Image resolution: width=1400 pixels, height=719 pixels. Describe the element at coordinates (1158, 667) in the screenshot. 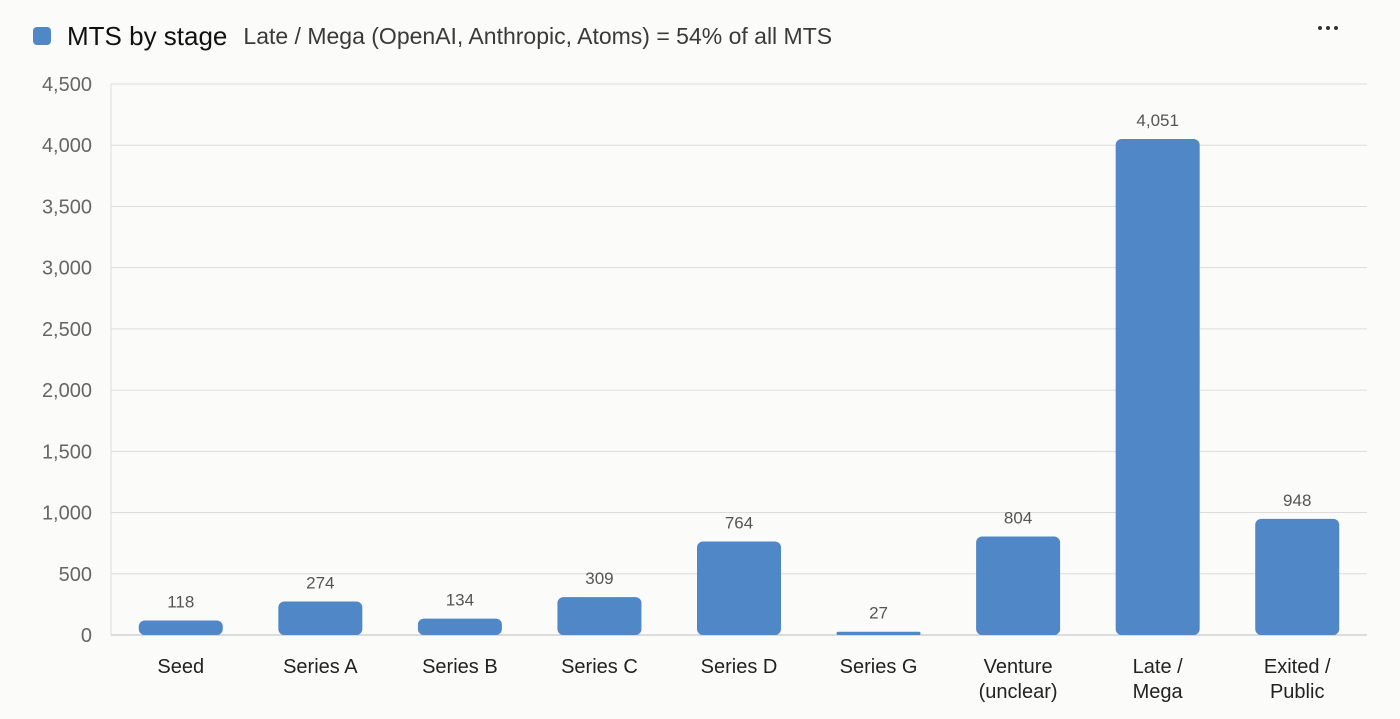

I see `x-tick-label: Late /` at that location.